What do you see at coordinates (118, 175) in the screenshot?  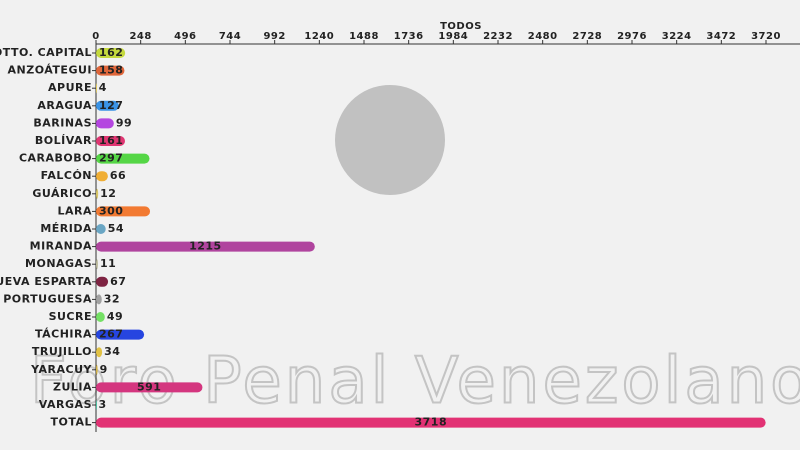 I see `value-label: 66` at bounding box center [118, 175].